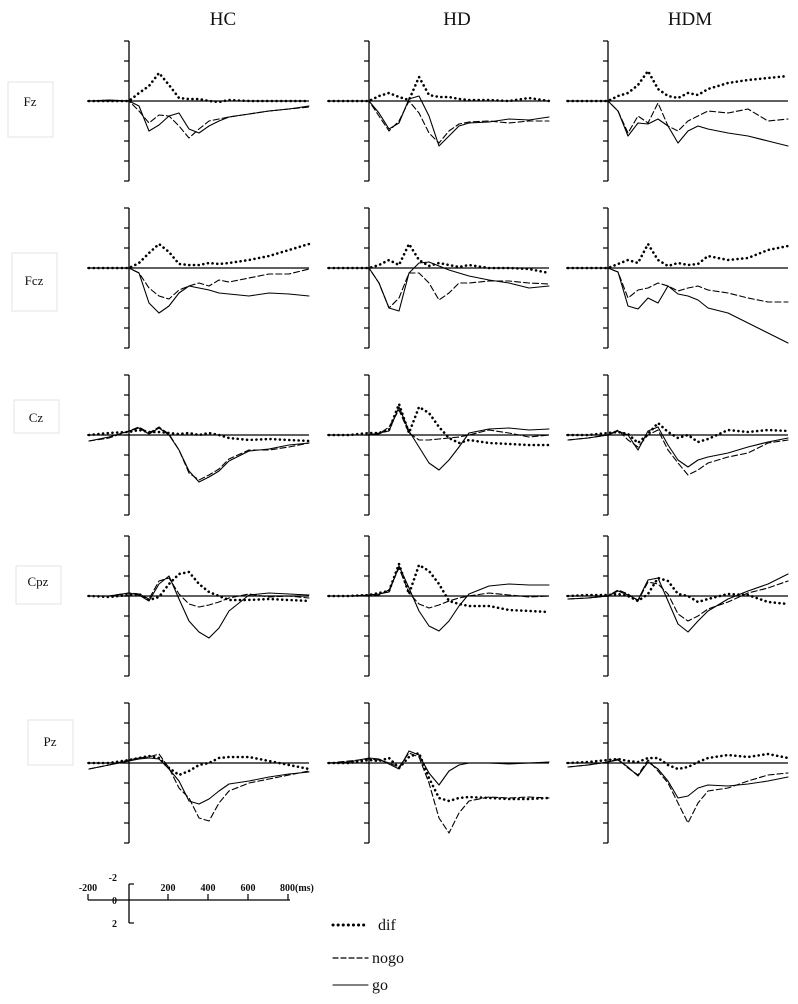 This screenshot has width=798, height=1004. I want to click on legend-label-nogo: nogo, so click(388, 958).